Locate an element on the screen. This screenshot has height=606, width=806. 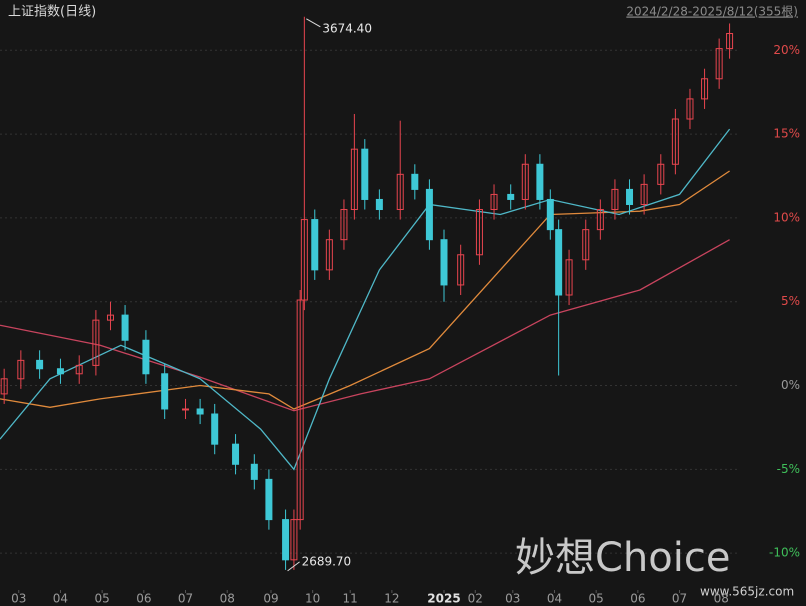
high-arrow is located at coordinates (313, 23).